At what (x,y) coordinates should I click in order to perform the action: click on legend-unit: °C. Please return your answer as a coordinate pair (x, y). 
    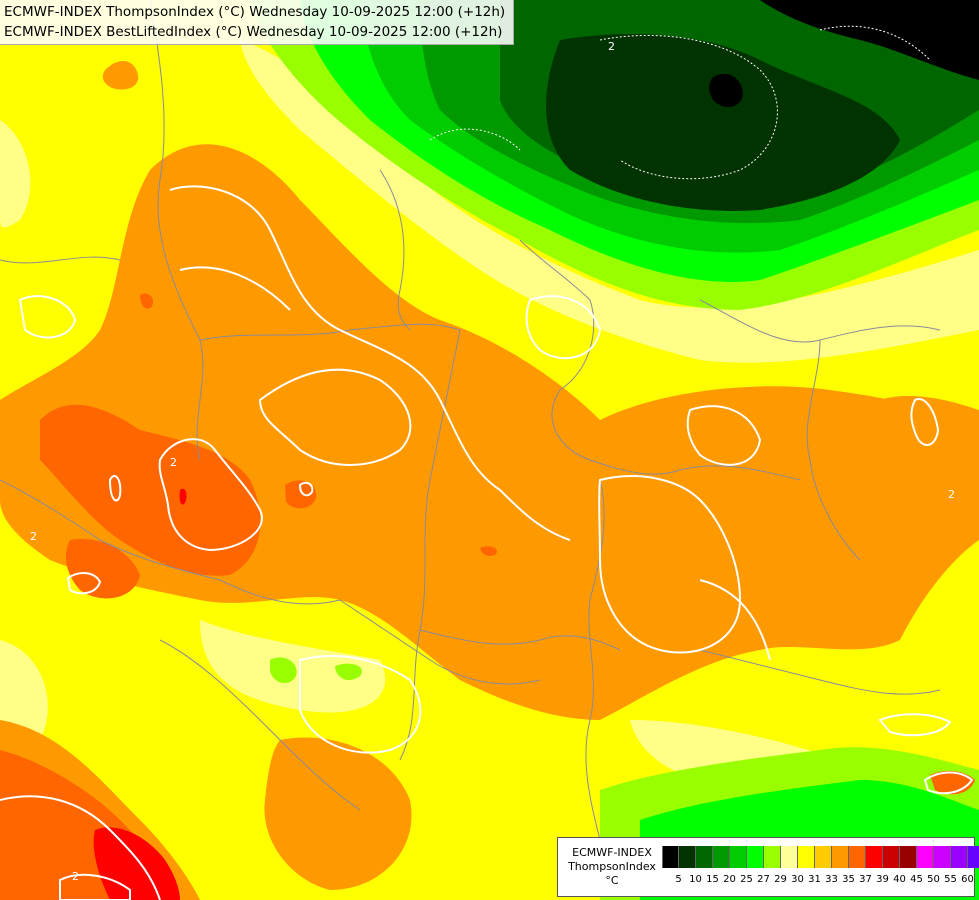
    Looking at the image, I should click on (612, 880).